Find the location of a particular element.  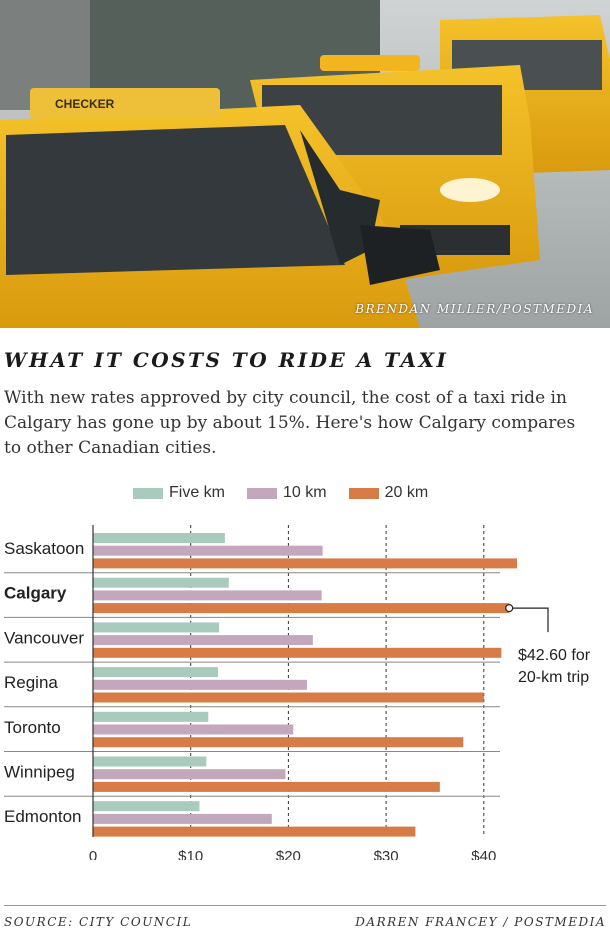

chart-legend: Five km 10 km 20 km is located at coordinates (280, 493).